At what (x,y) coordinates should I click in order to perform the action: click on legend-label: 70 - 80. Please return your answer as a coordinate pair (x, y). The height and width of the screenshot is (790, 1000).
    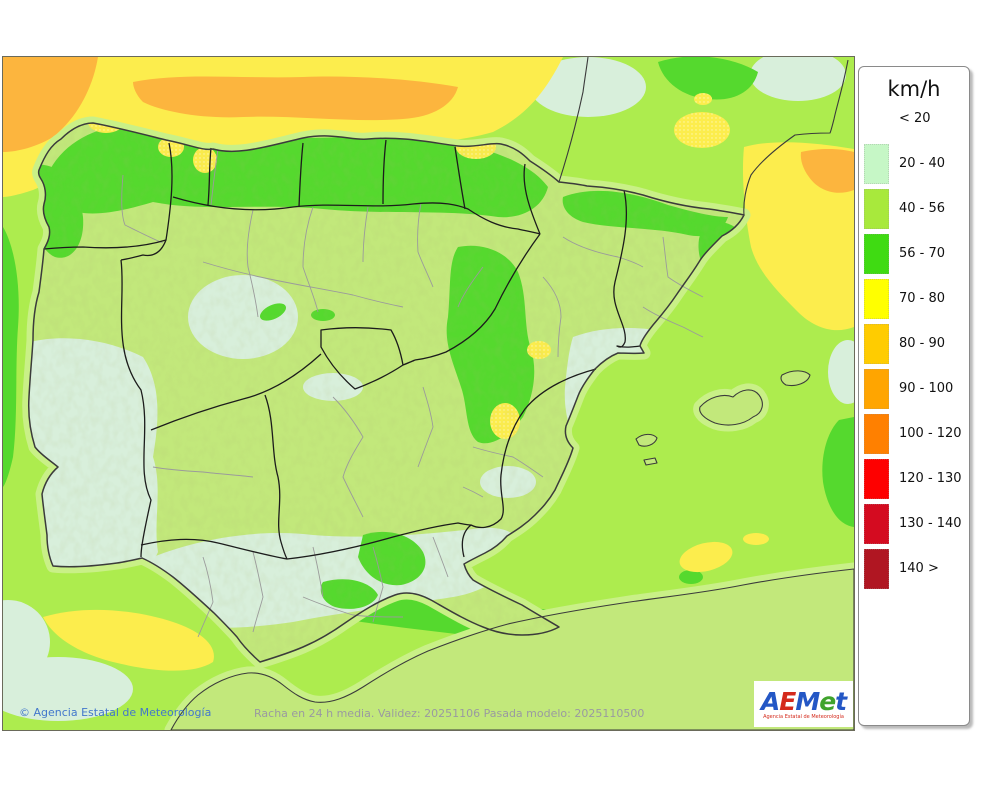
    Looking at the image, I should click on (922, 298).